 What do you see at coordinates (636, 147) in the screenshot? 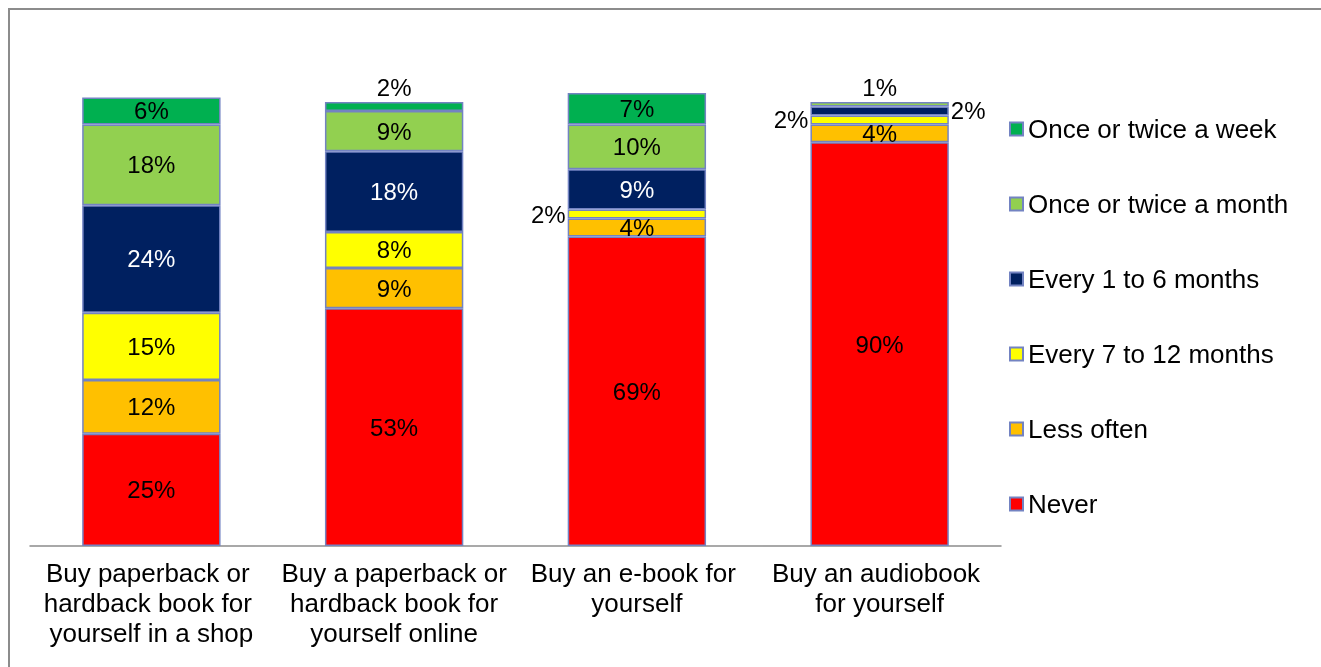
I see `data-label: 10%` at bounding box center [636, 147].